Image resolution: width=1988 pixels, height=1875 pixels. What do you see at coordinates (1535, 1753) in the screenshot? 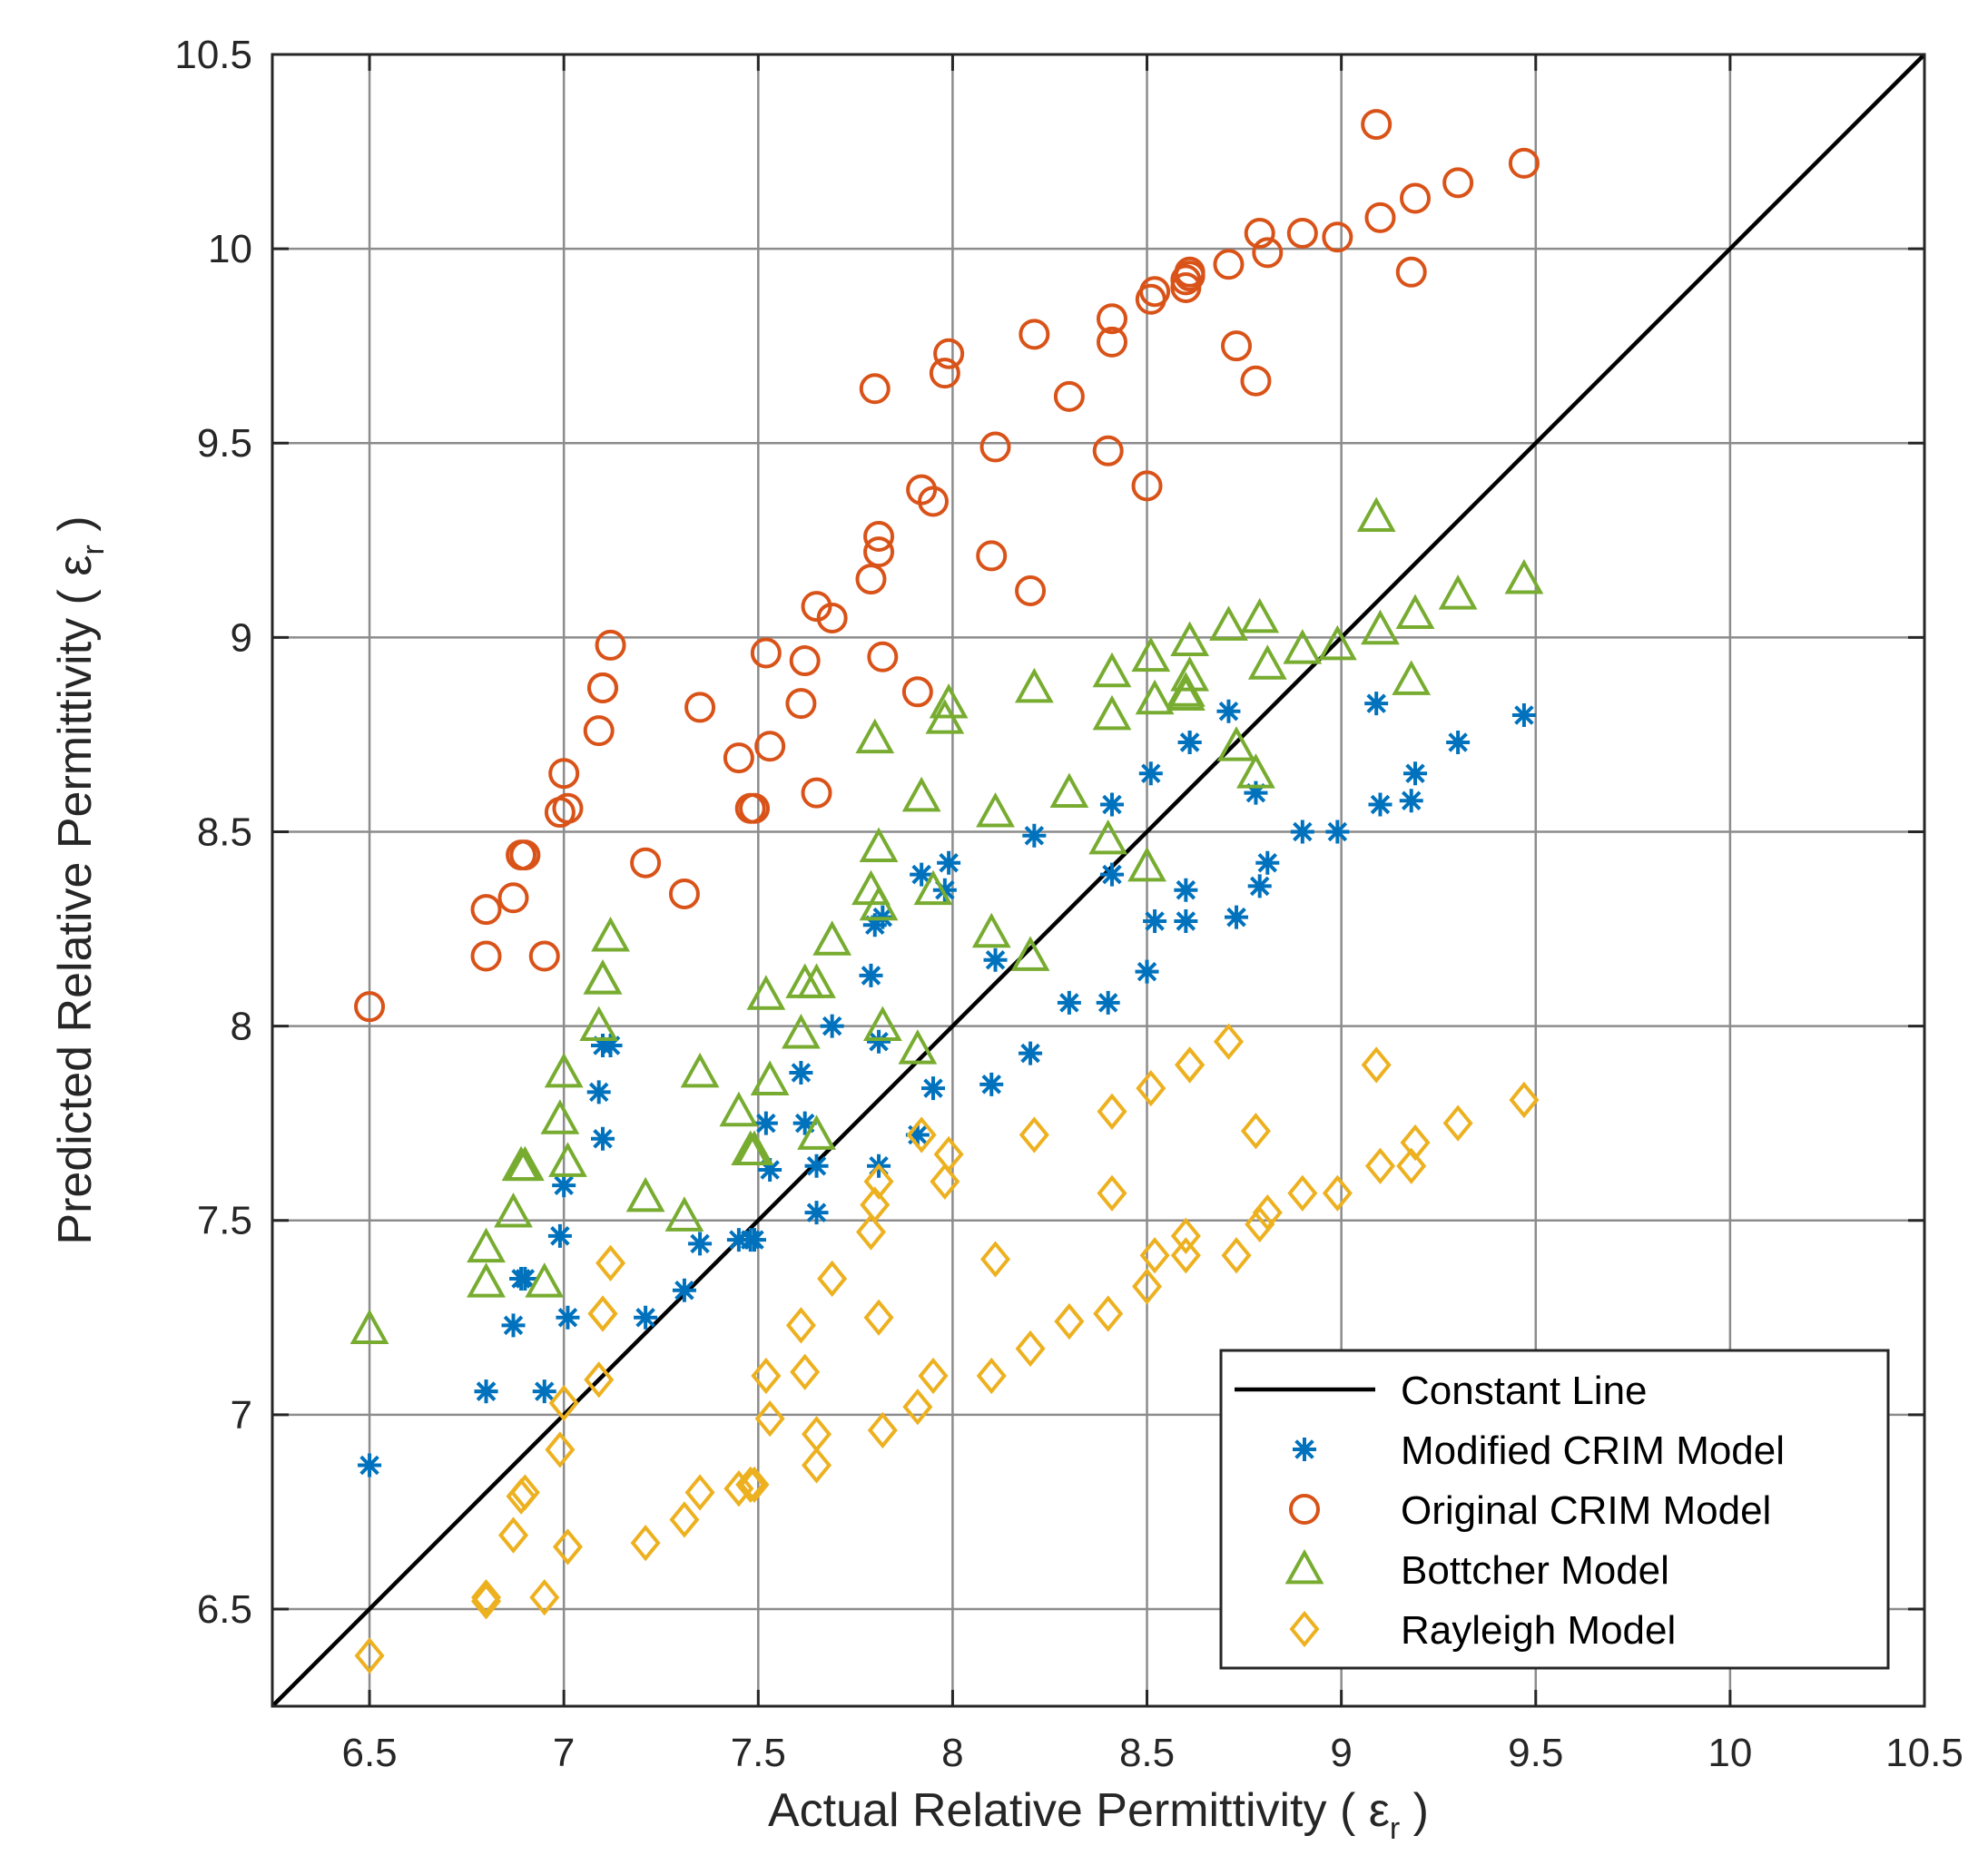
I see `x-tick-label: 9.5` at bounding box center [1535, 1753].